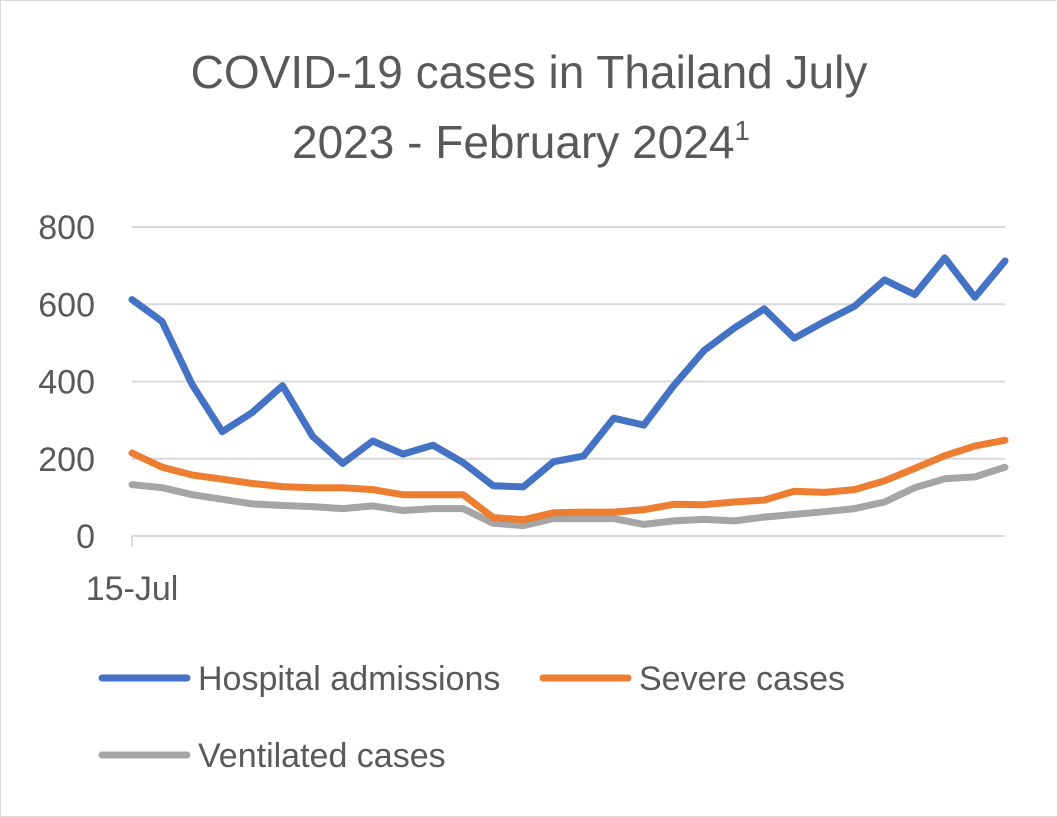 Image resolution: width=1058 pixels, height=817 pixels. I want to click on legend-label-ventilated-cases: Ventilated cases, so click(322, 756).